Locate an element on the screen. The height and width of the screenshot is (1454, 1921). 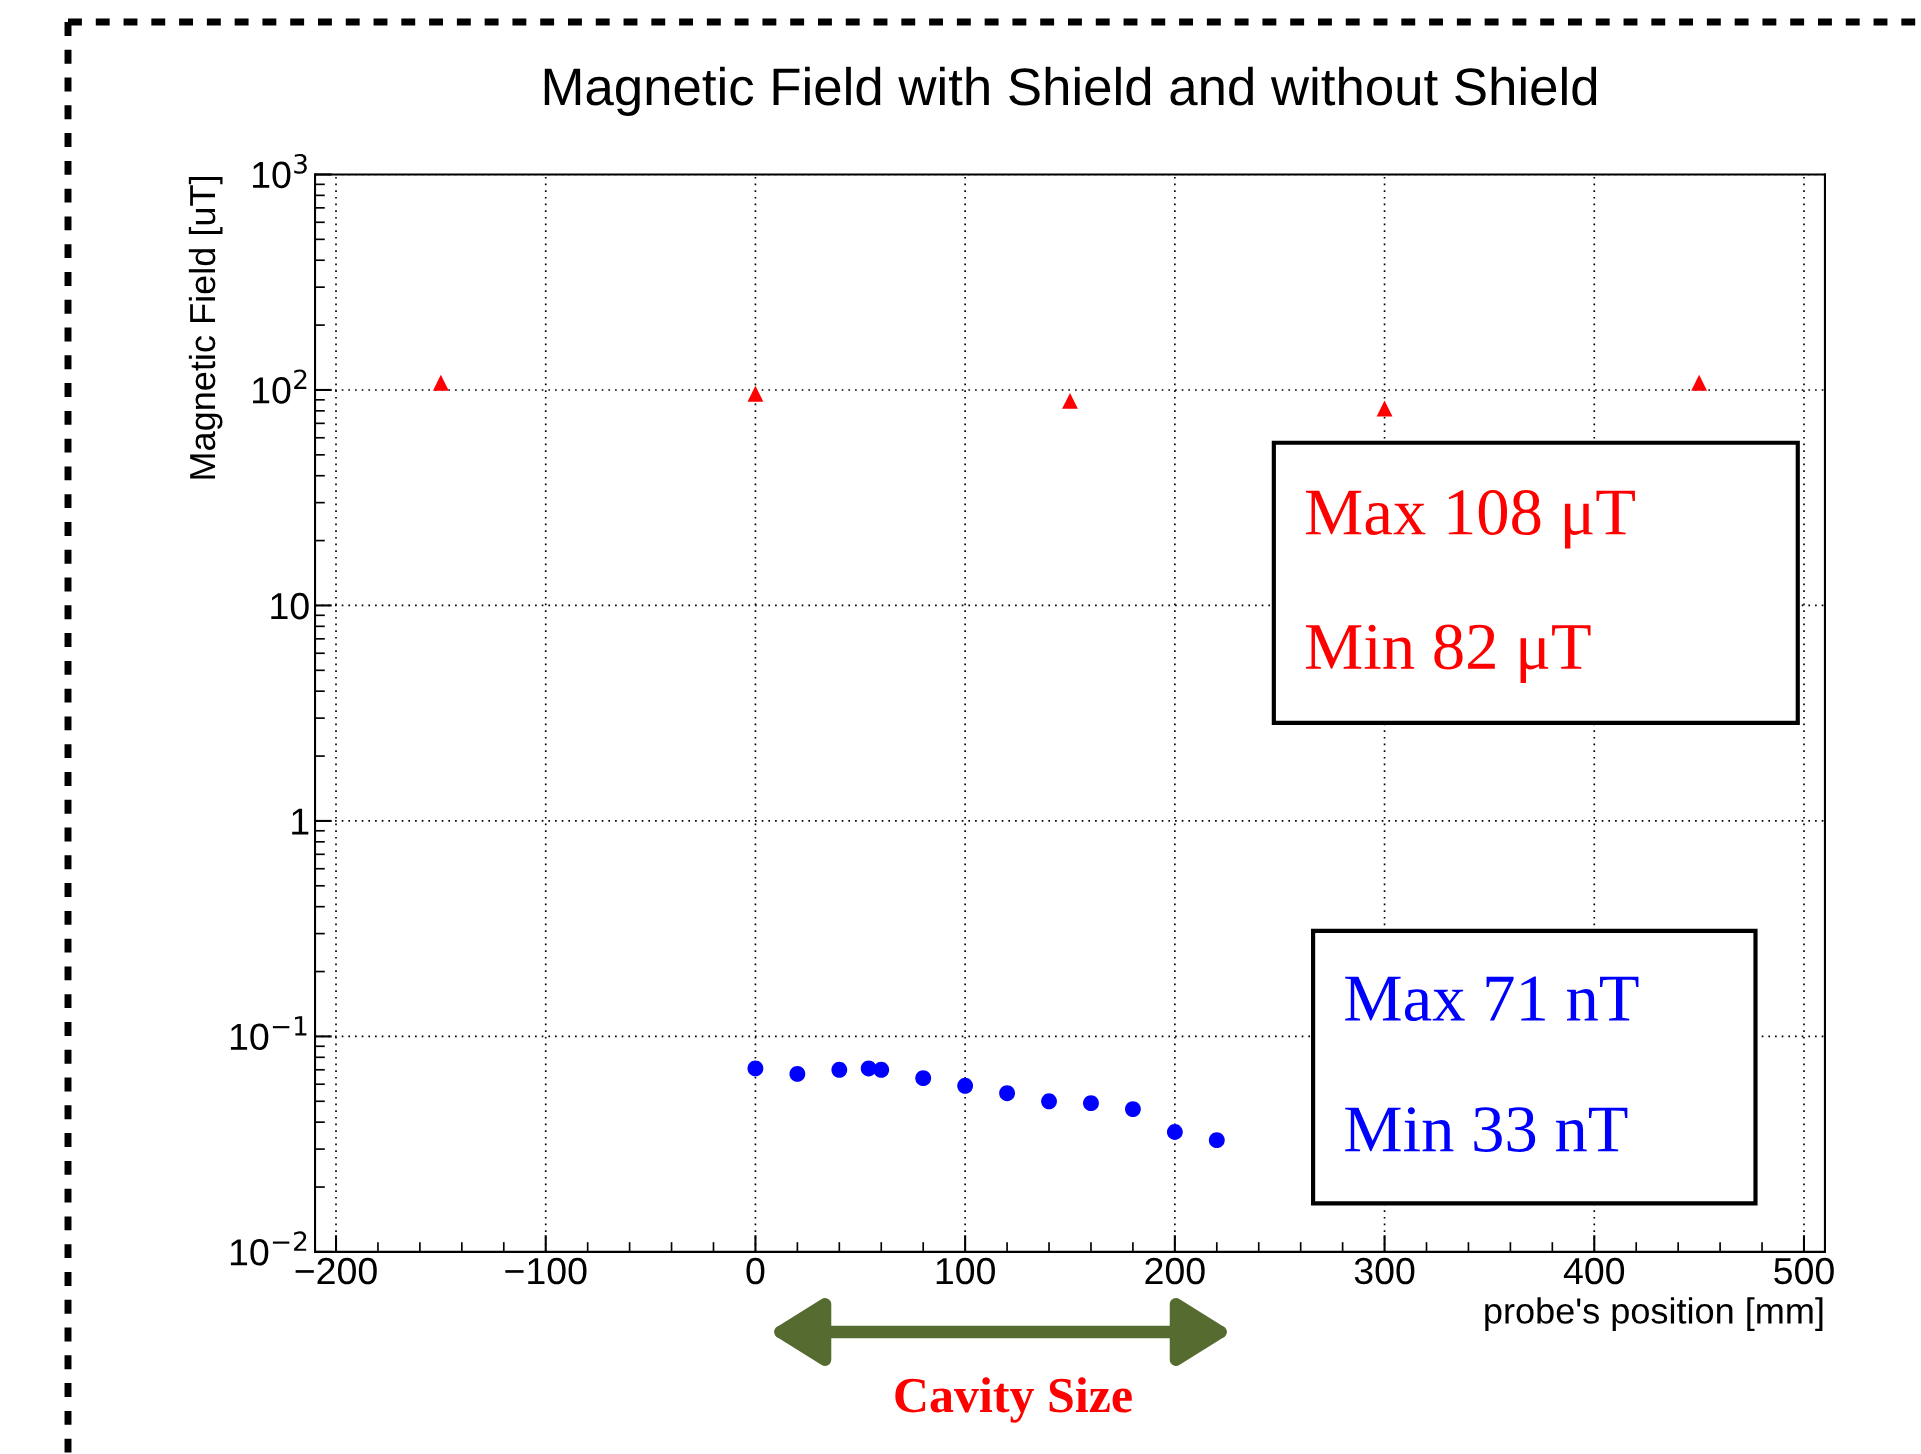
annotation: Min 82 μT is located at coordinates (1448, 654).